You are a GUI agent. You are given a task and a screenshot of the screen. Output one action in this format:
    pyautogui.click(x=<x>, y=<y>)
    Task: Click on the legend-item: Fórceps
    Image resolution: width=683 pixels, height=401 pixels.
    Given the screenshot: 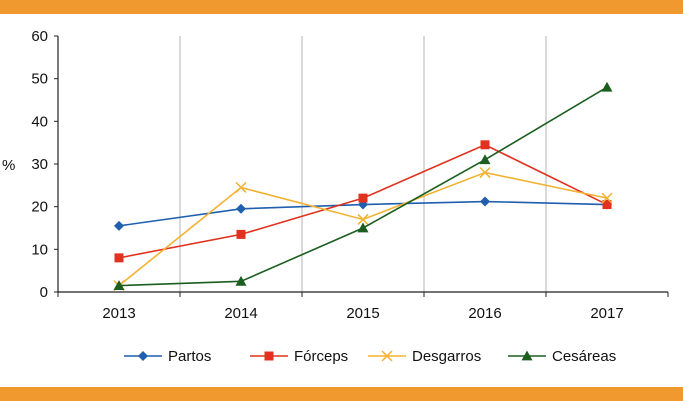 What is the action you would take?
    pyautogui.click(x=299, y=356)
    